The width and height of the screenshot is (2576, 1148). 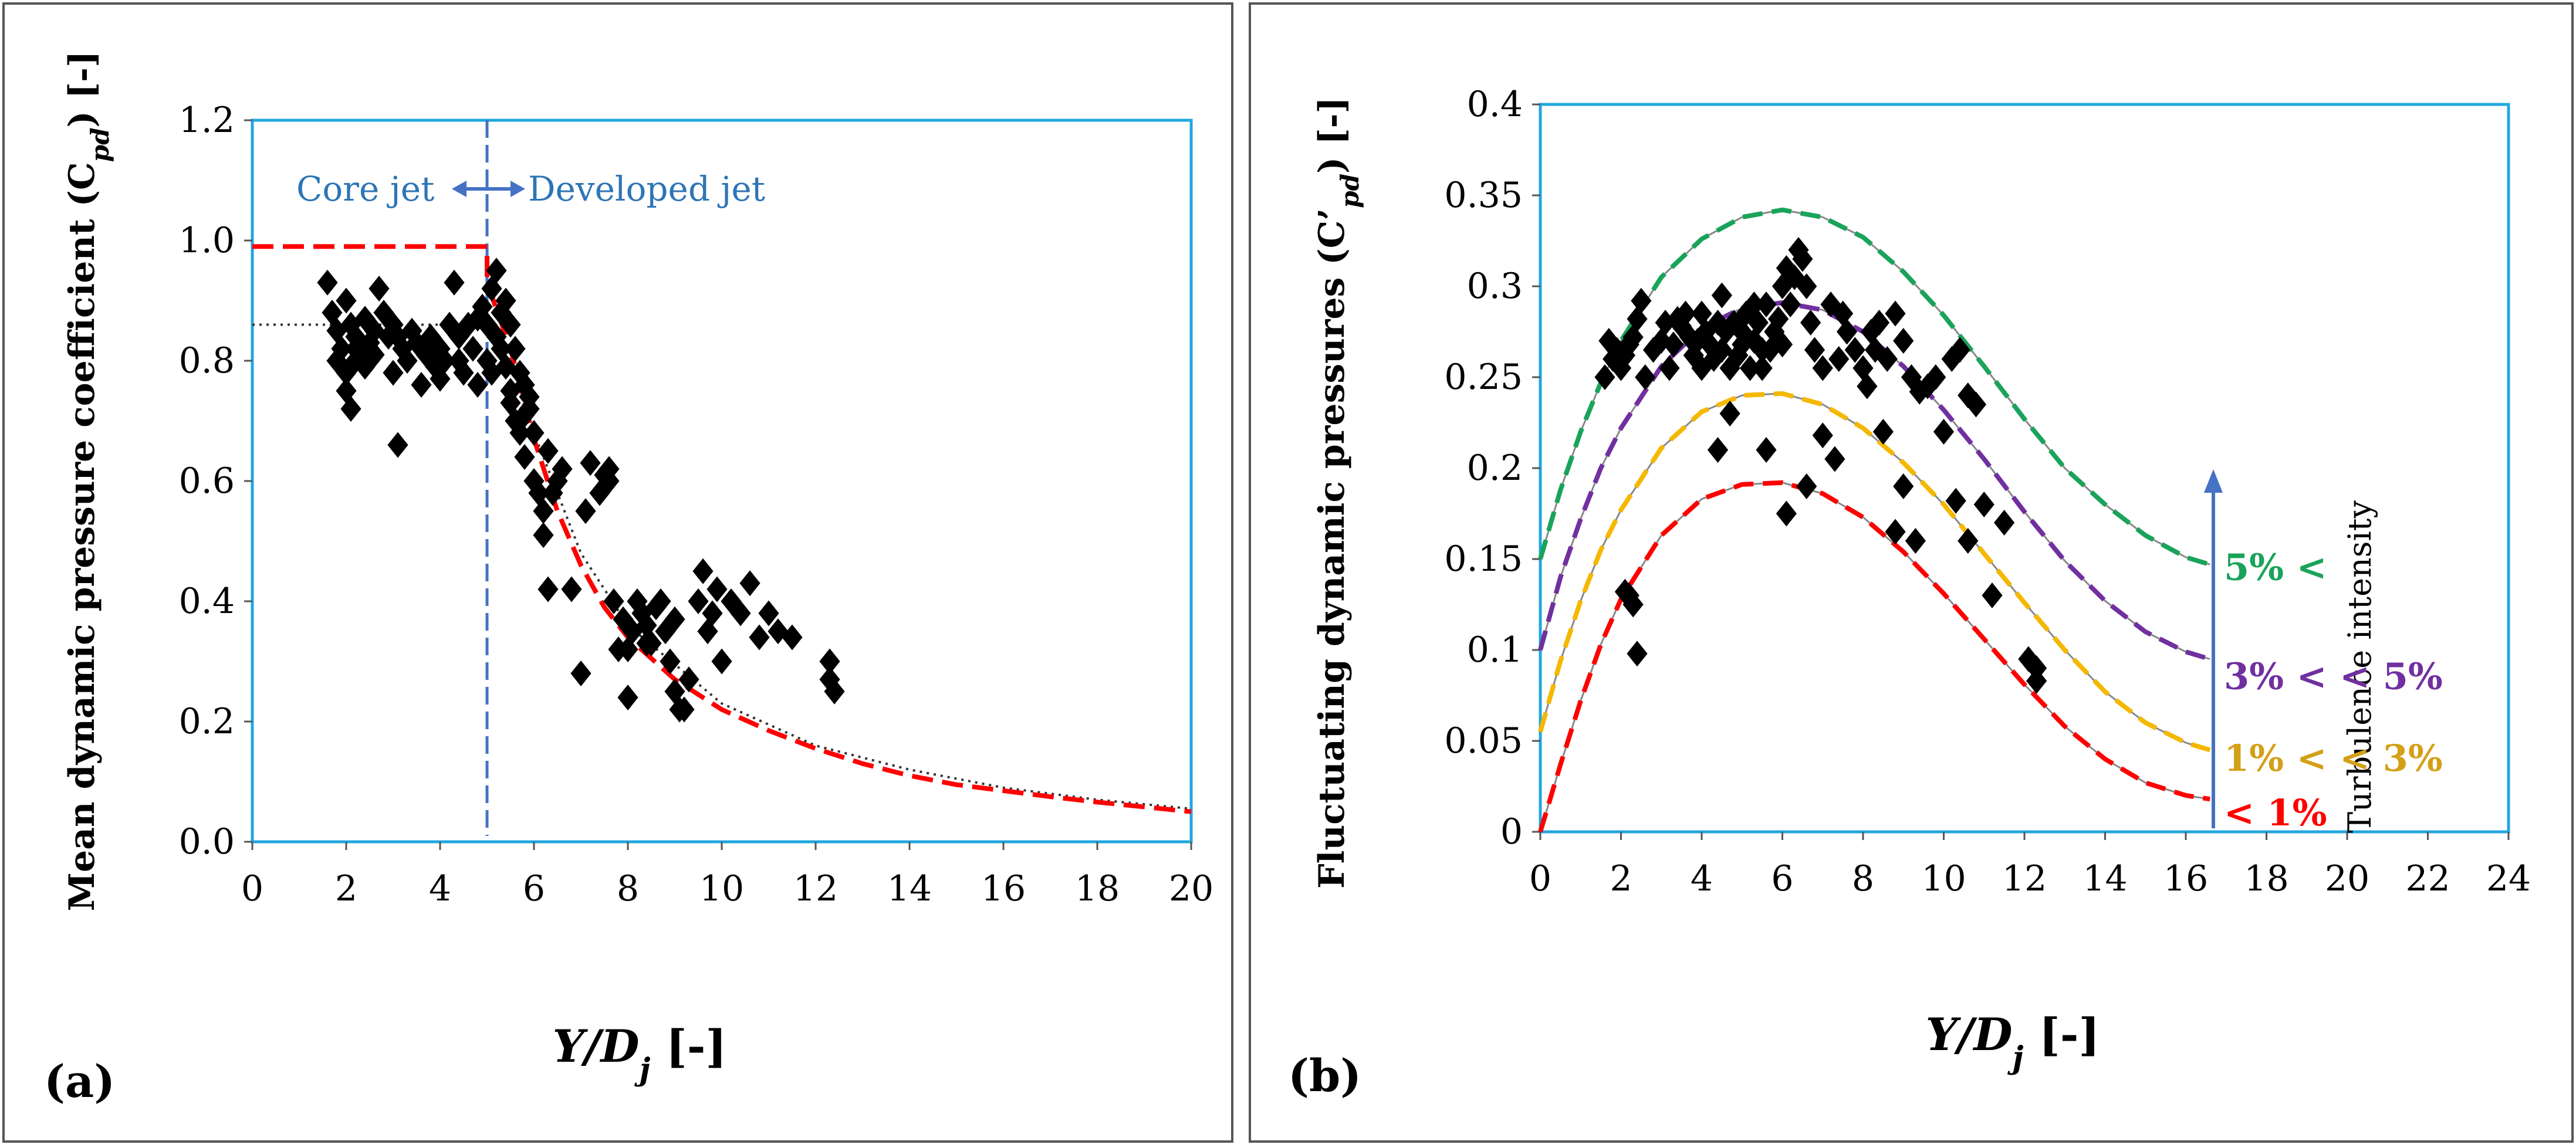 What do you see at coordinates (1483, 195) in the screenshot?
I see `y-tick-label: 0.35` at bounding box center [1483, 195].